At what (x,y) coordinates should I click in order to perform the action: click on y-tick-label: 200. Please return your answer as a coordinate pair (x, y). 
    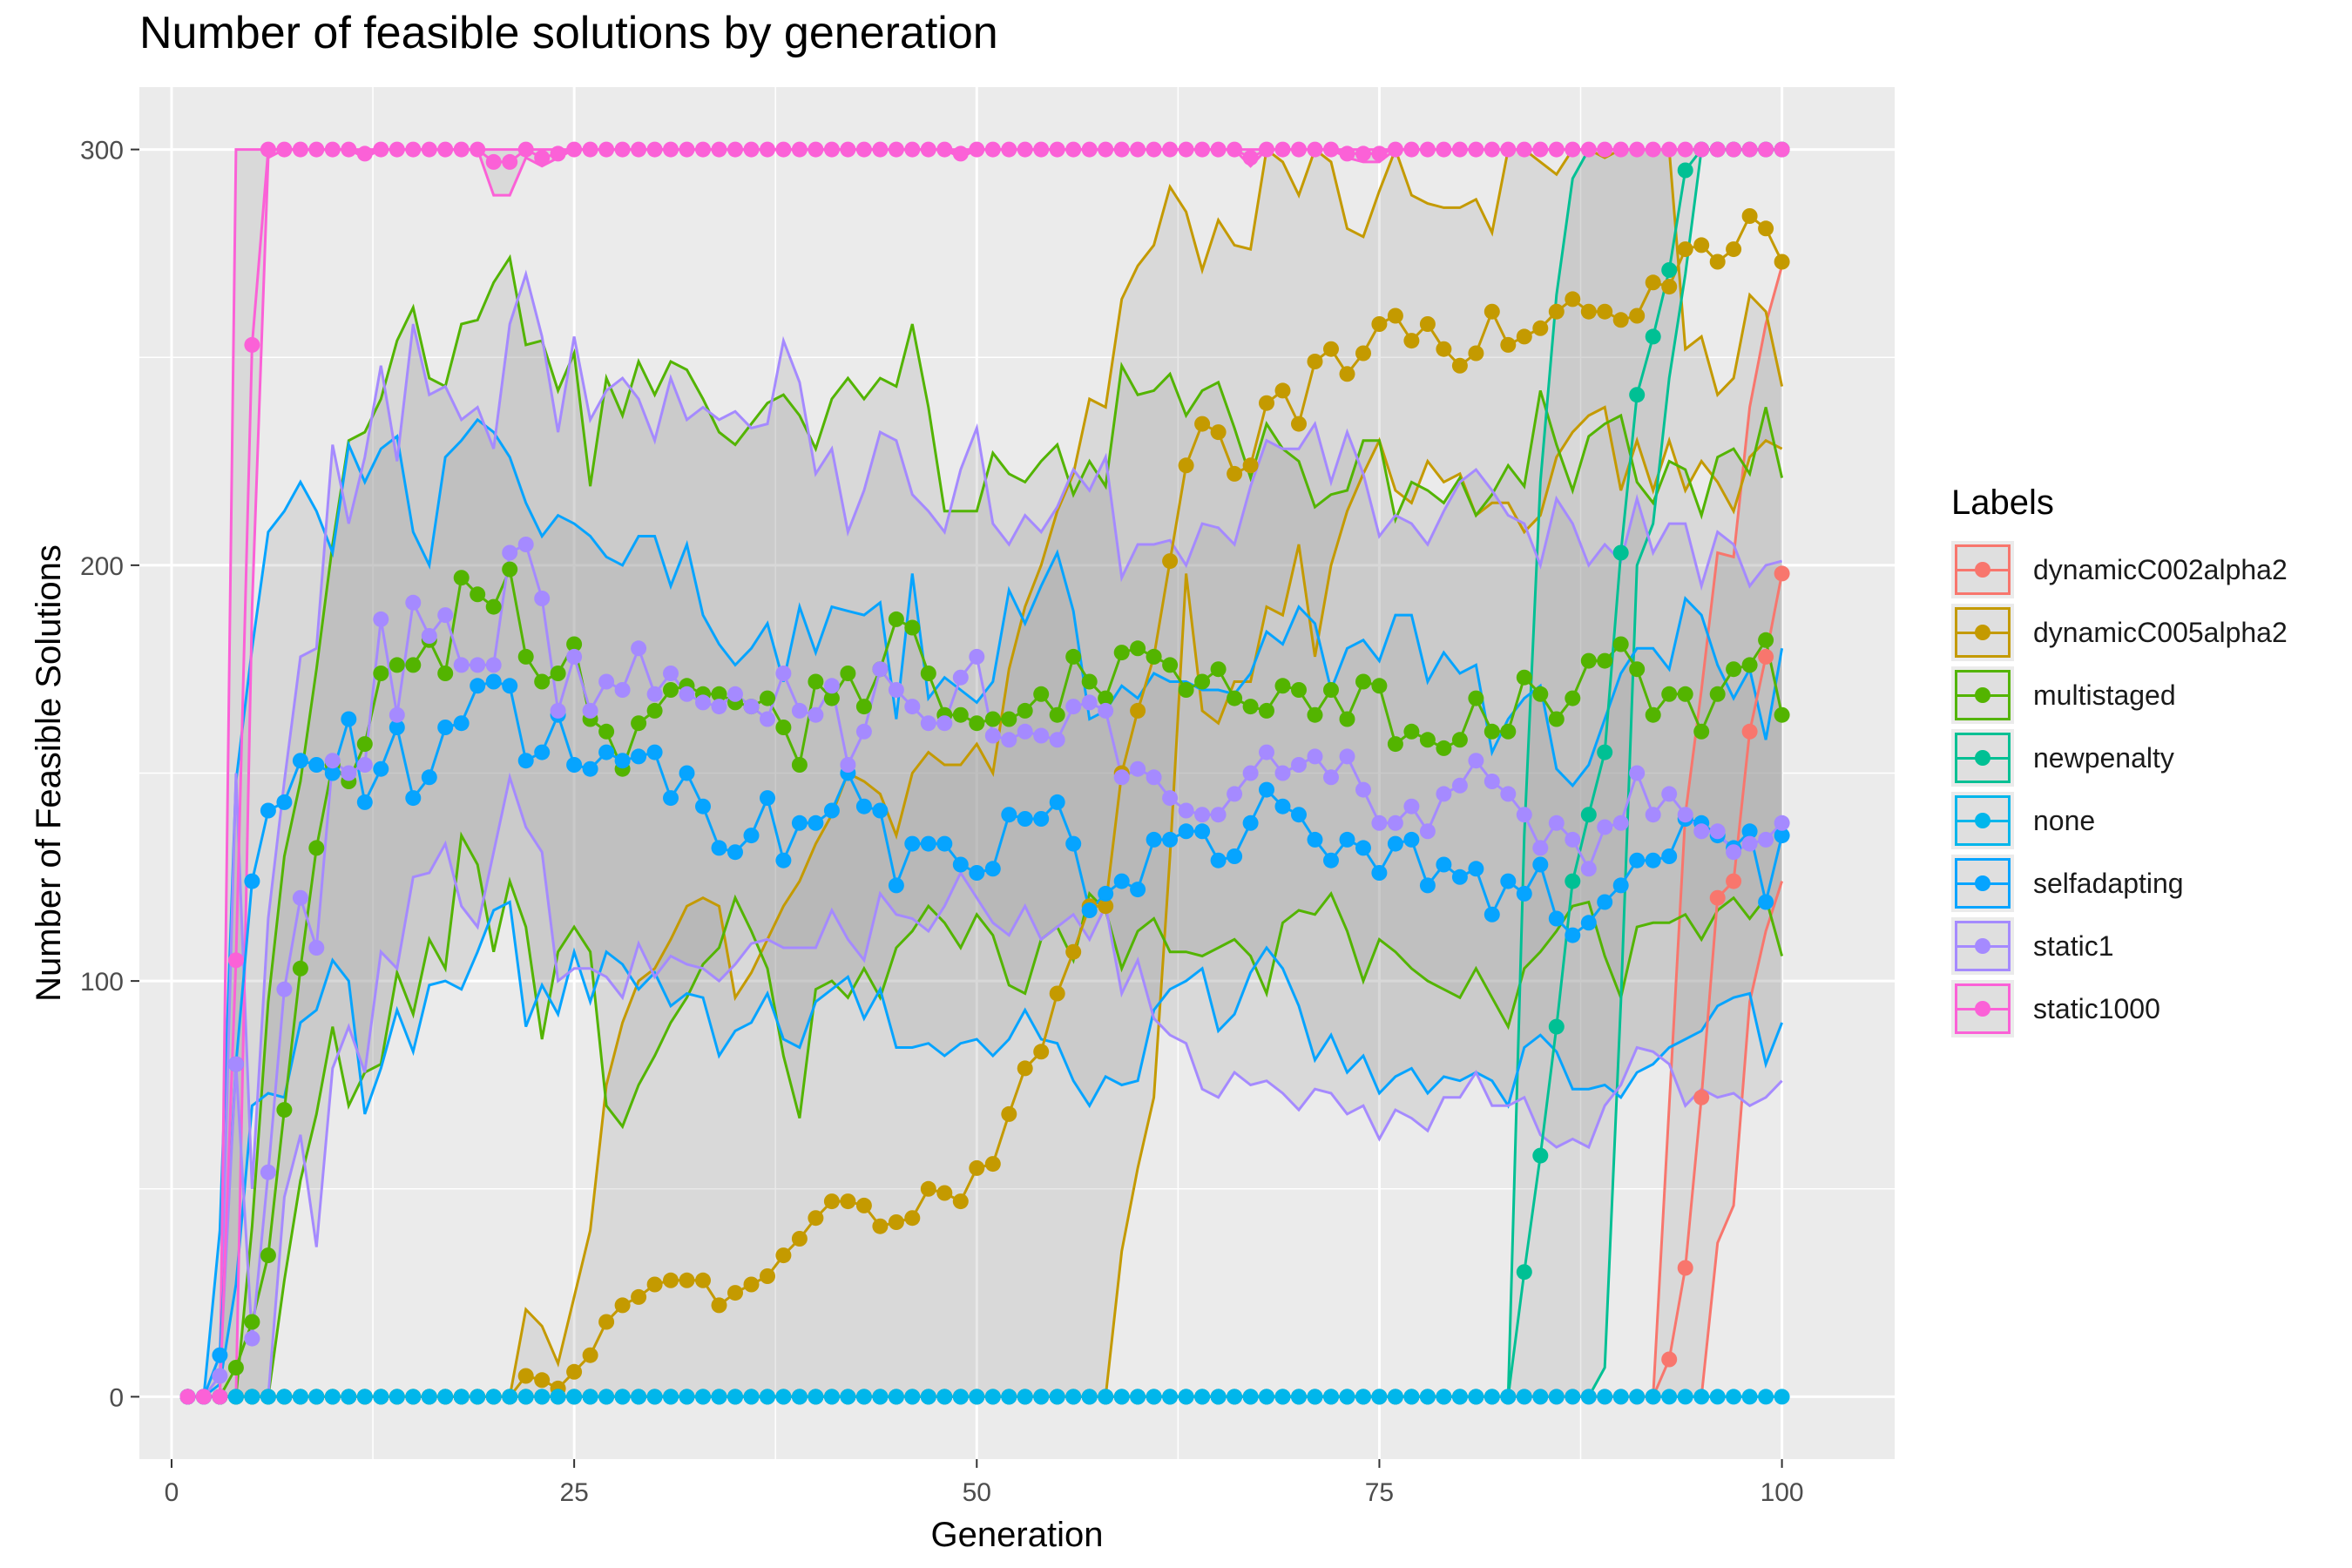
    Looking at the image, I should click on (102, 566).